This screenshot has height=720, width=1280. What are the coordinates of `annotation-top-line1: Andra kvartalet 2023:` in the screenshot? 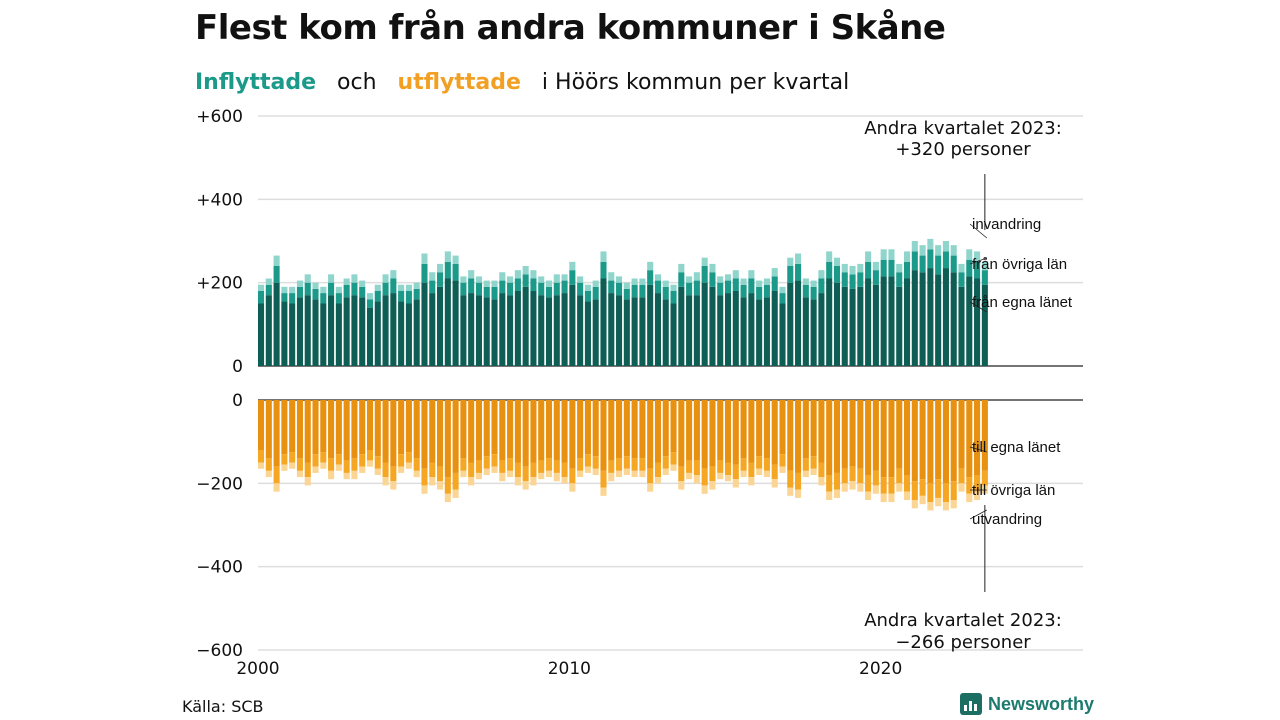 It's located at (963, 128).